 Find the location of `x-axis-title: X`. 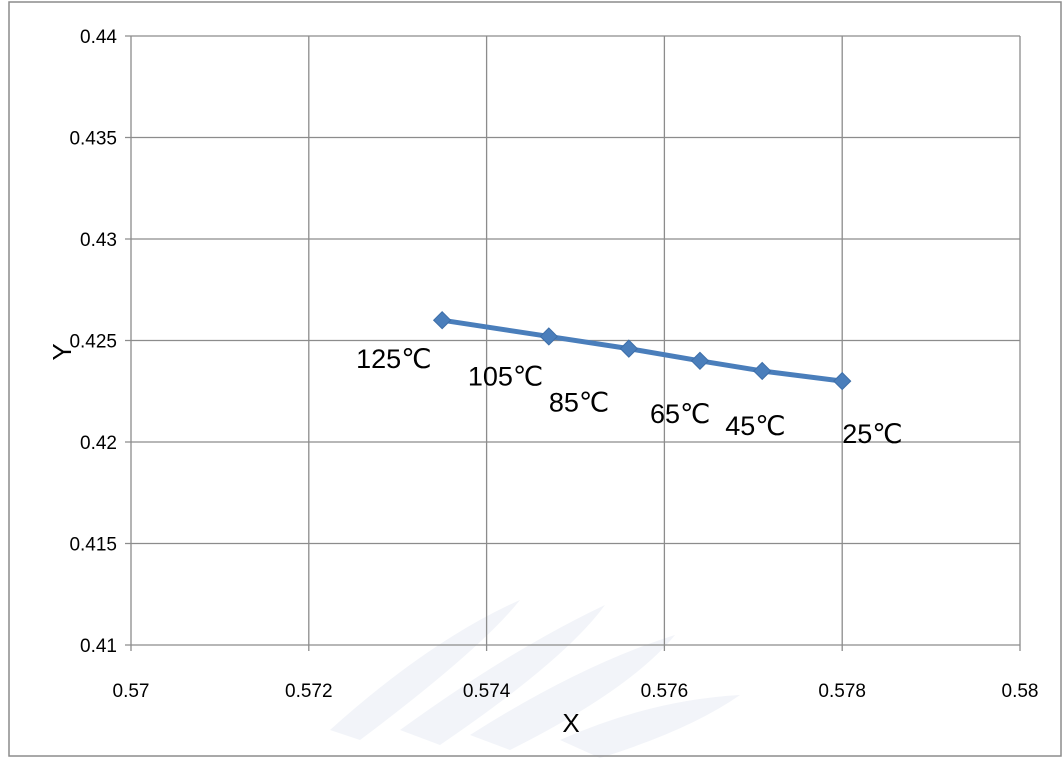

x-axis-title: X is located at coordinates (570, 723).